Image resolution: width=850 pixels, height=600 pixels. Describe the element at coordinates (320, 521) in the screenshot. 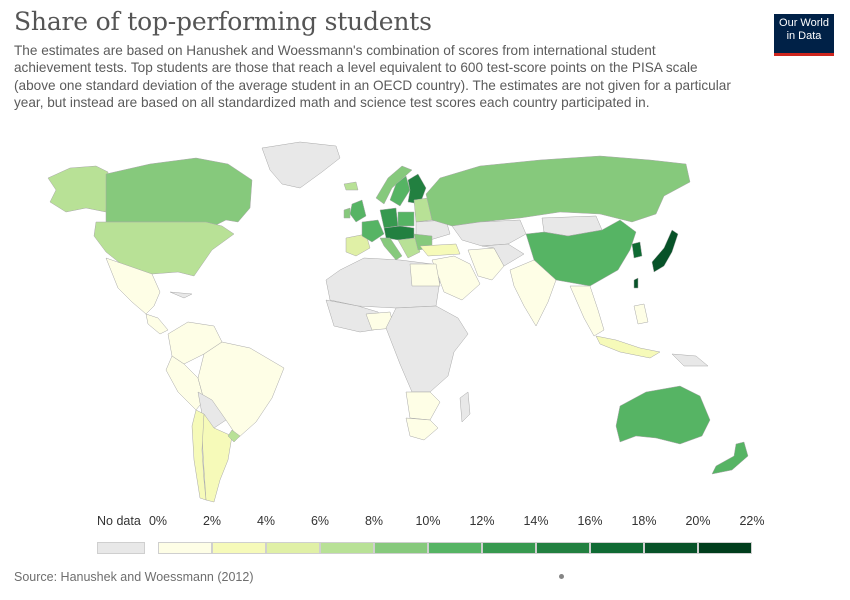

I see `legend-tick-label: 6%` at that location.